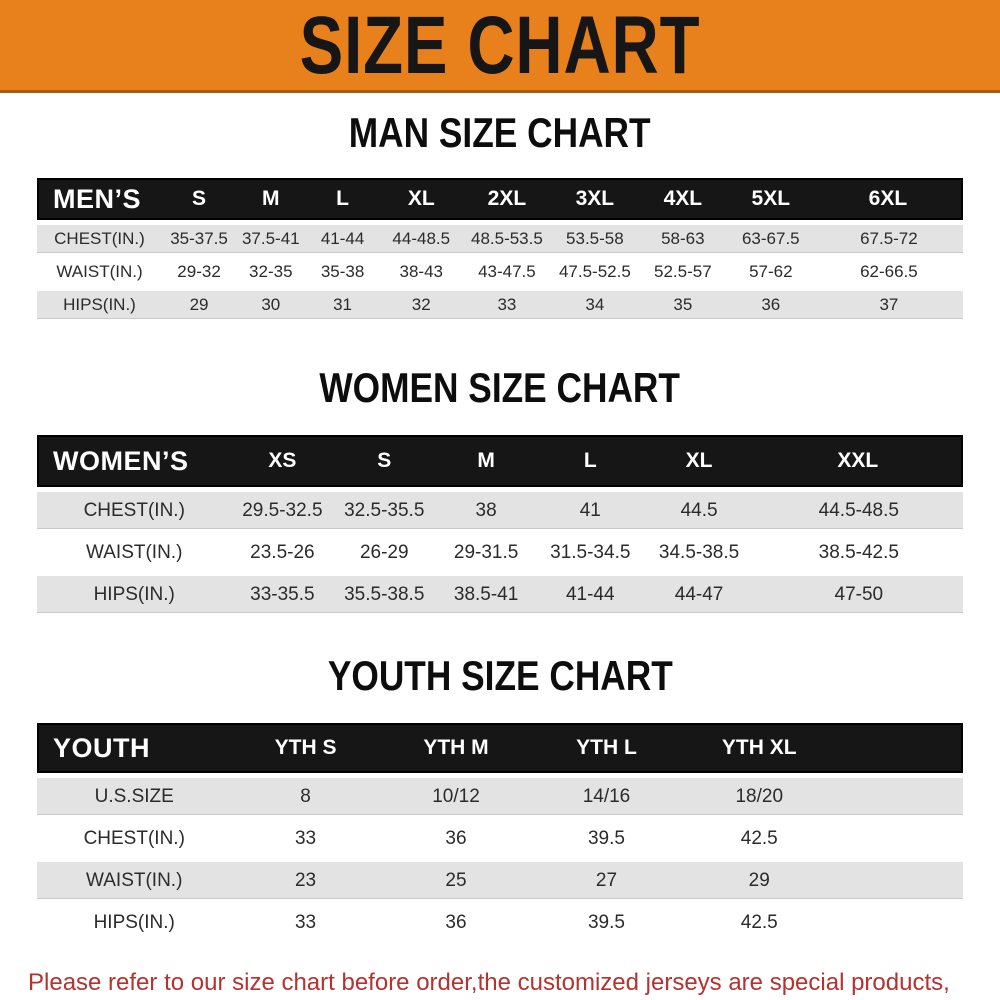  What do you see at coordinates (384, 552) in the screenshot?
I see `cell: 26-29` at bounding box center [384, 552].